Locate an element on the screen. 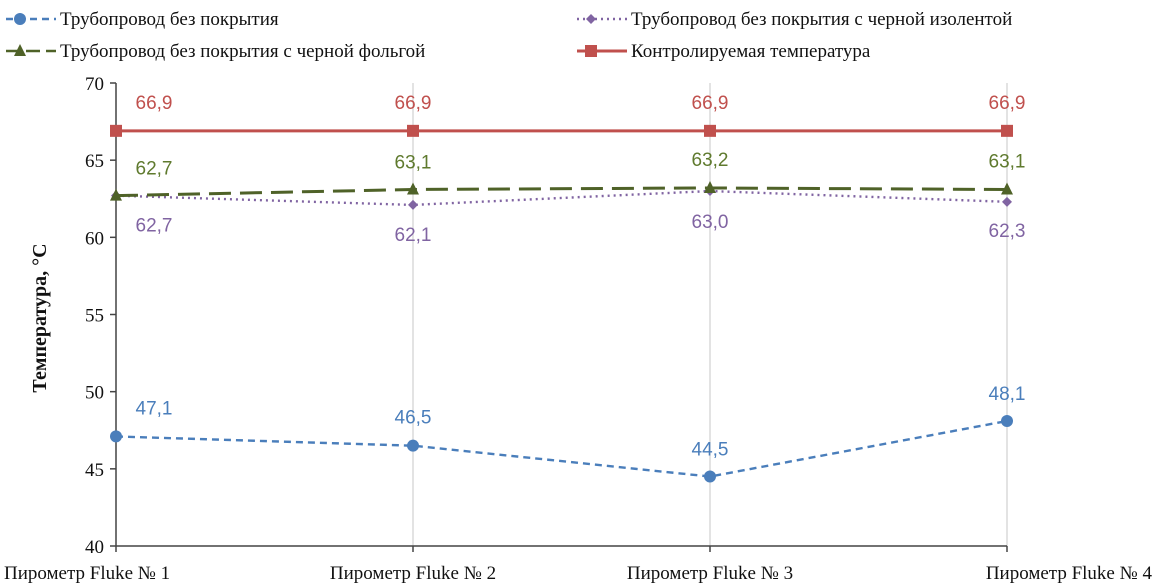 The height and width of the screenshot is (588, 1156). legend-item: Контролируемая температура is located at coordinates (724, 51).